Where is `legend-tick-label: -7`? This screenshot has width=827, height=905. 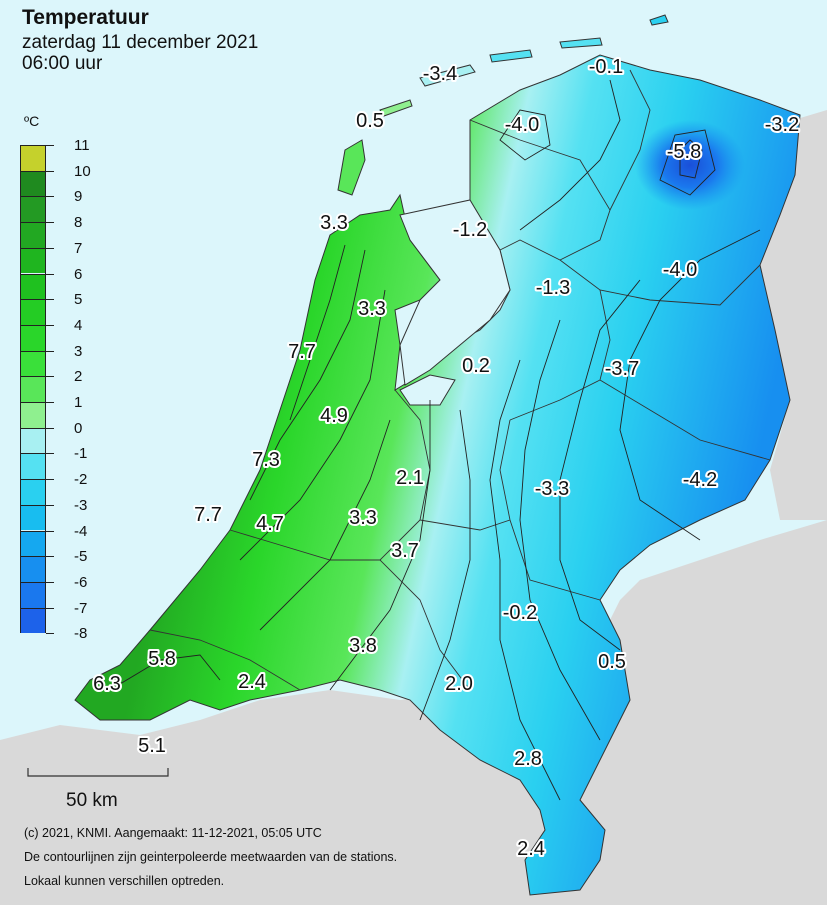 legend-tick-label: -7 is located at coordinates (81, 608).